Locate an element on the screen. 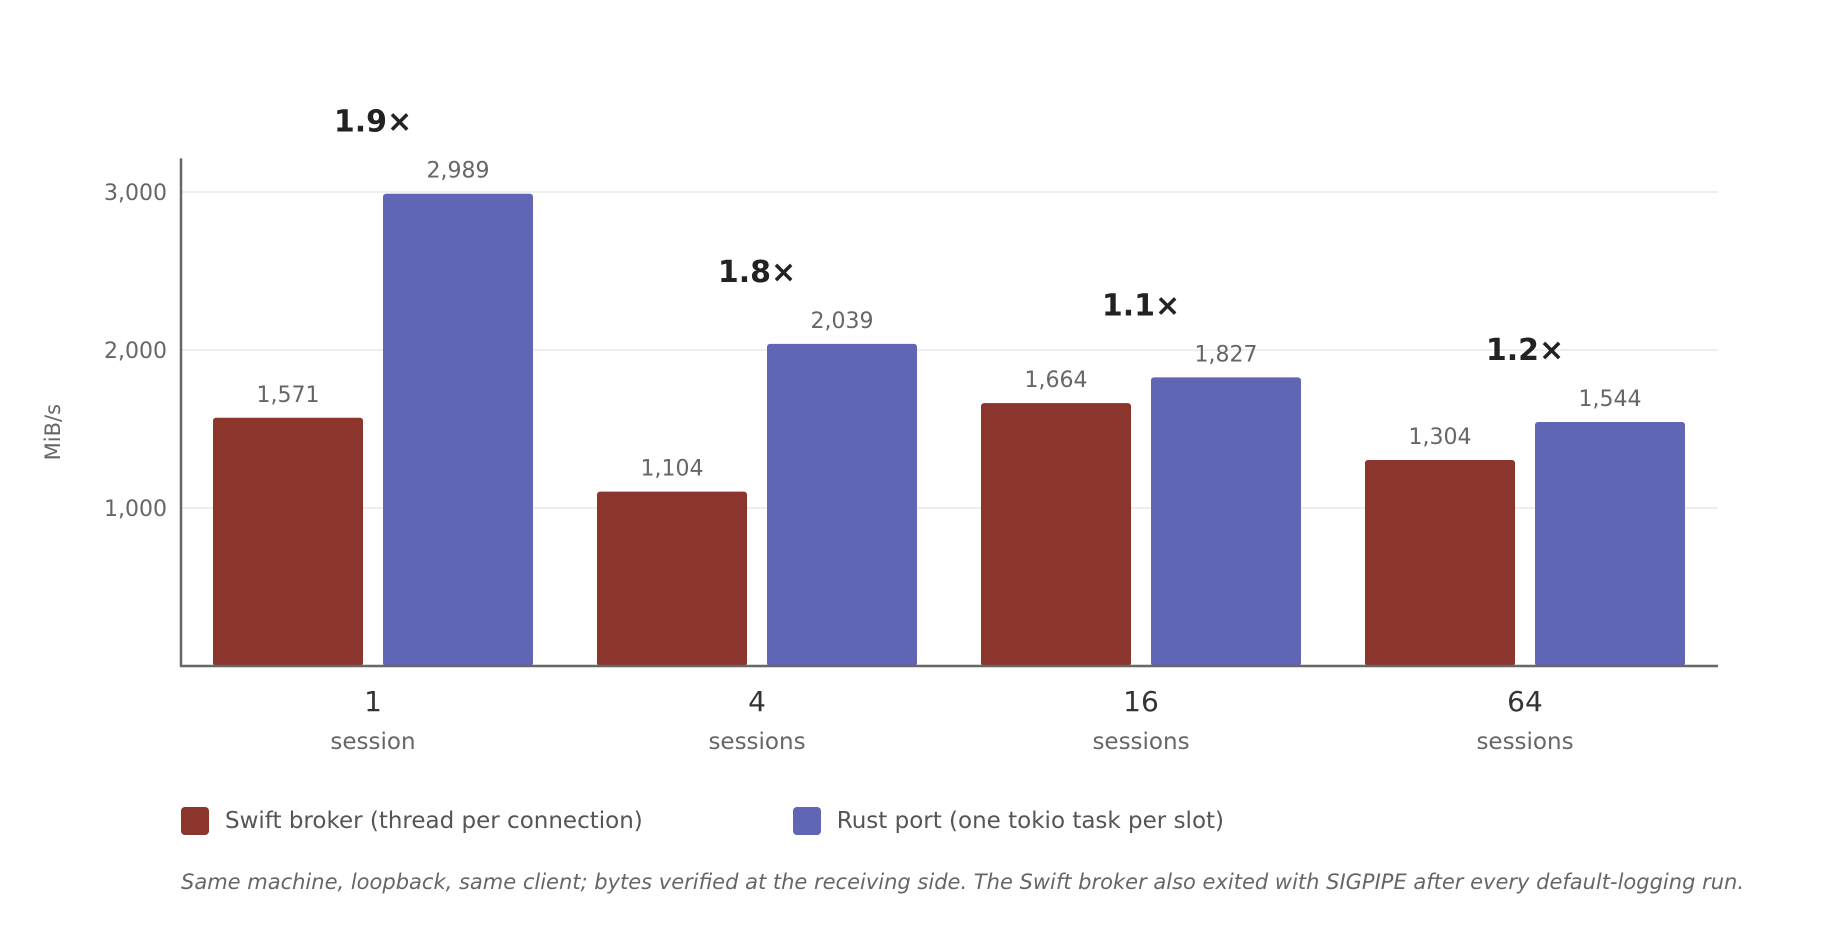  data-label: 1,571 is located at coordinates (288, 395).